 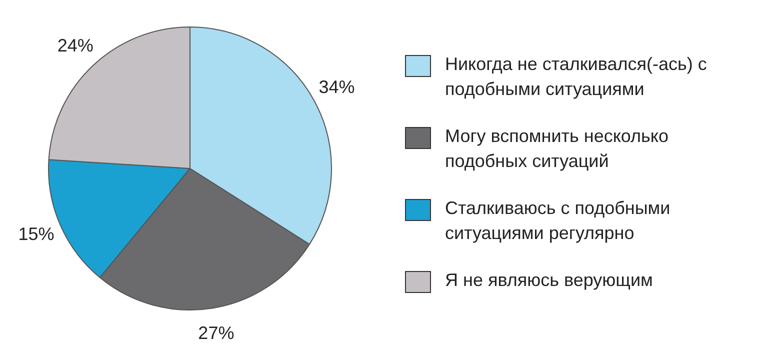 What do you see at coordinates (75, 45) in the screenshot?
I see `data-label: 24%` at bounding box center [75, 45].